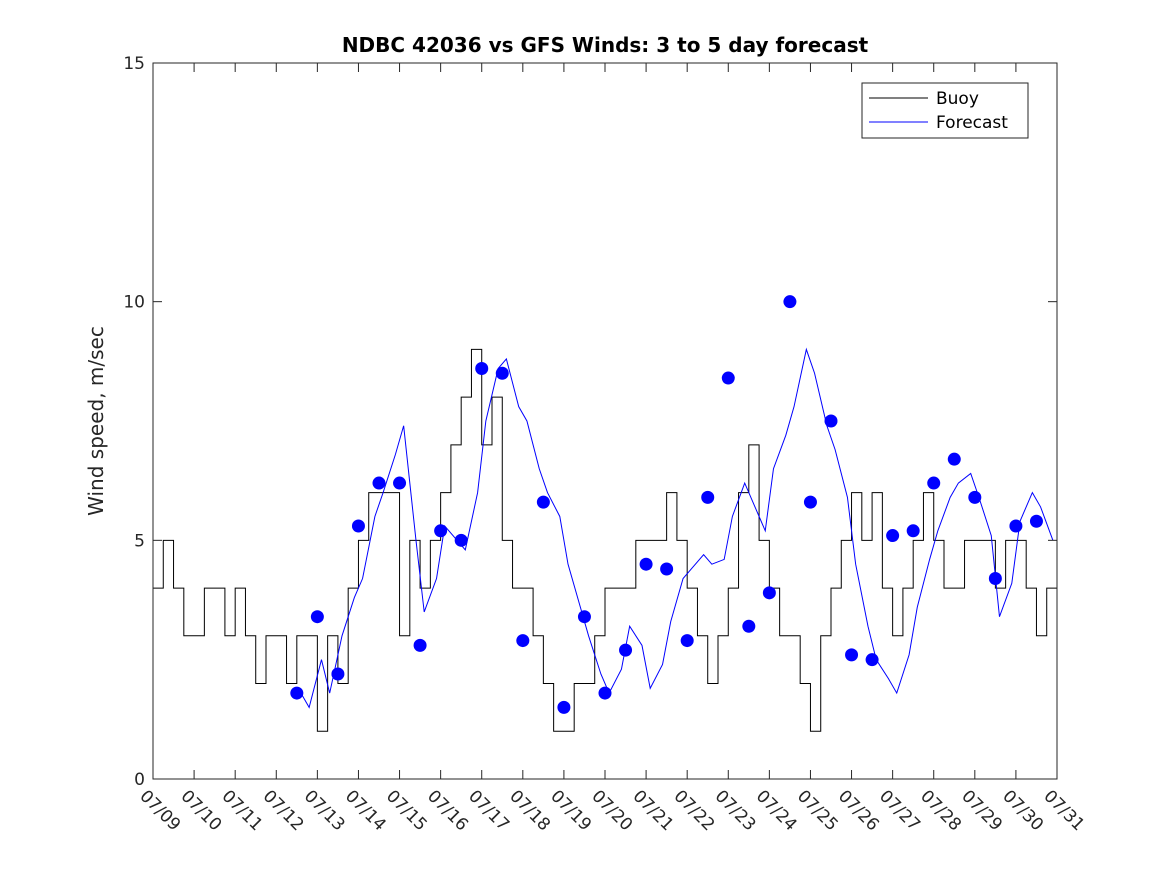  I want to click on x-tick-label: 07/18, so click(529, 810).